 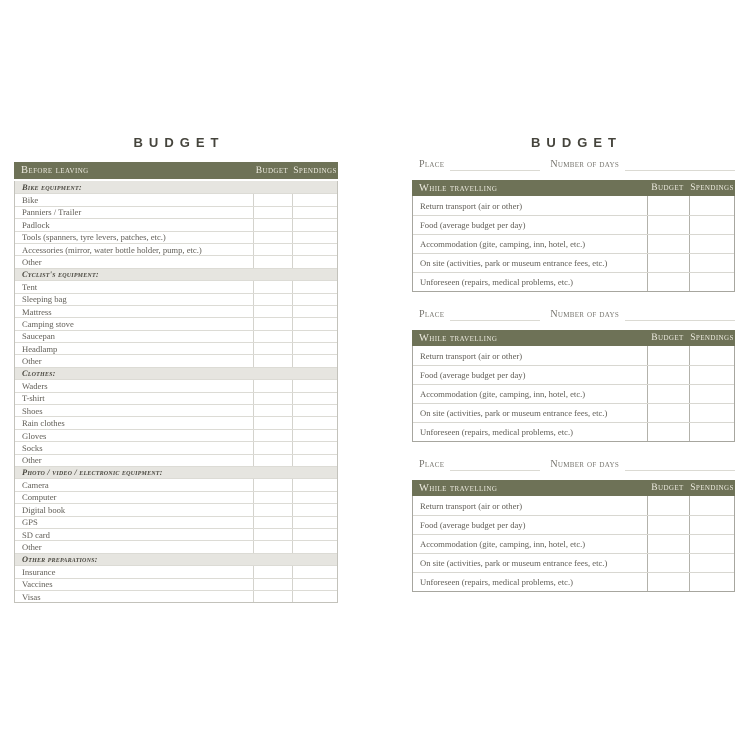 What do you see at coordinates (176, 472) in the screenshot?
I see `section-header-row: Photo / video / electronic equipment:` at bounding box center [176, 472].